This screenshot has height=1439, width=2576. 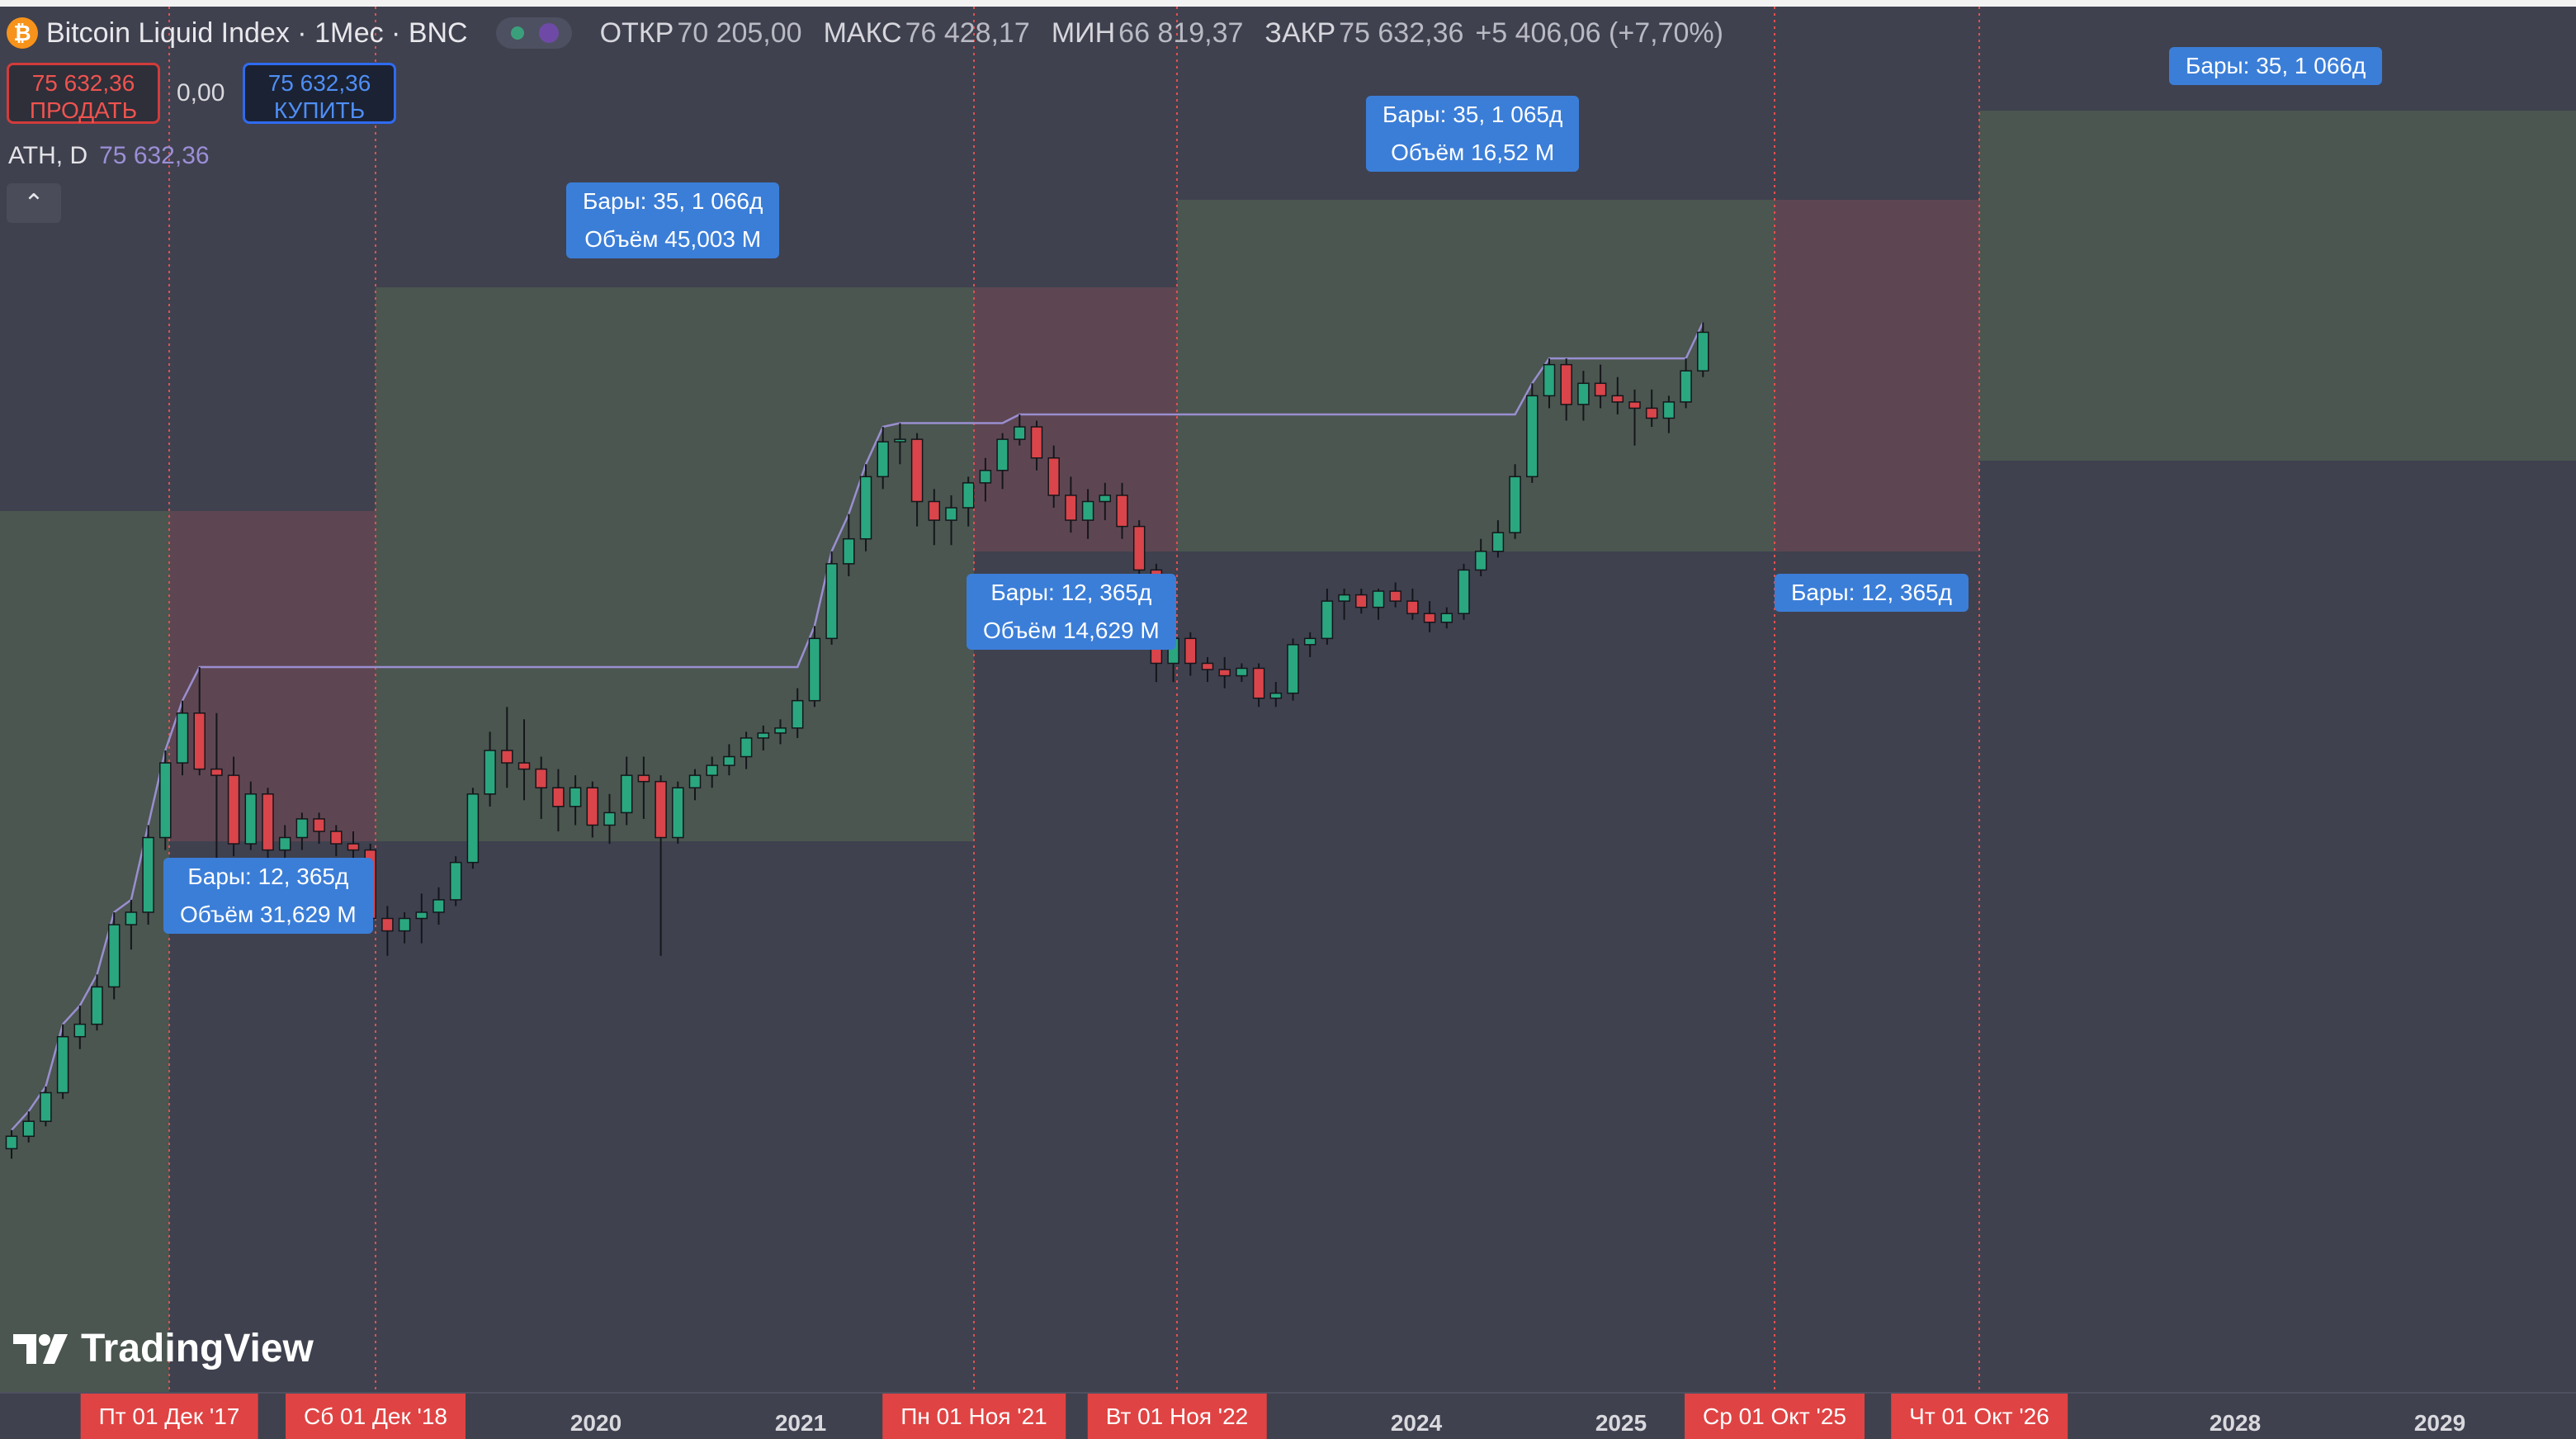 I want to click on buy-label: КУПИТЬ, so click(x=319, y=110).